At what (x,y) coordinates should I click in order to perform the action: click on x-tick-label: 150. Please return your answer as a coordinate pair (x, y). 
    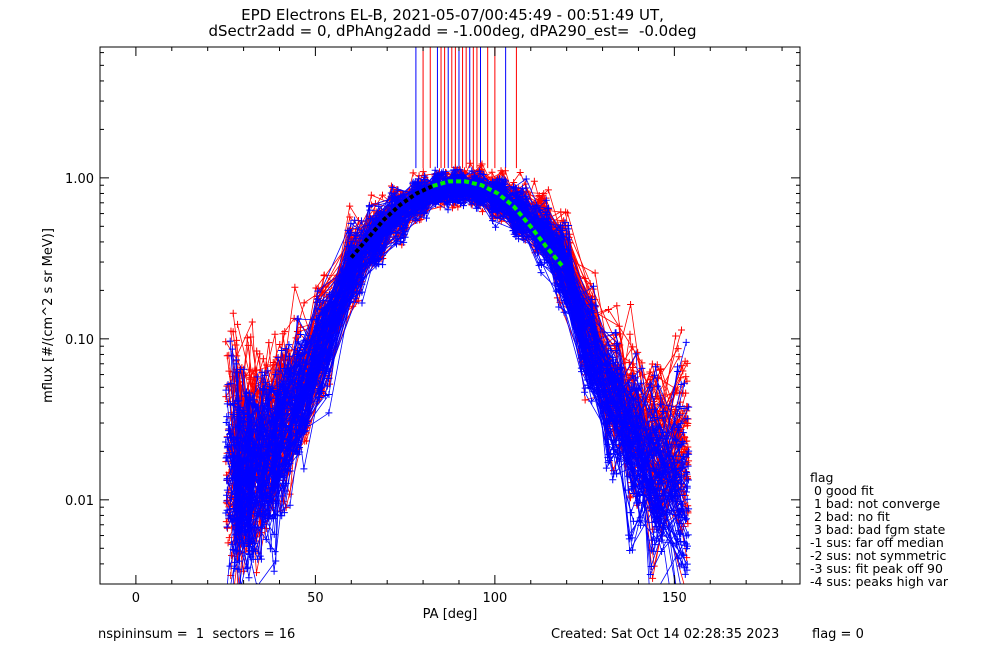
    Looking at the image, I should click on (674, 598).